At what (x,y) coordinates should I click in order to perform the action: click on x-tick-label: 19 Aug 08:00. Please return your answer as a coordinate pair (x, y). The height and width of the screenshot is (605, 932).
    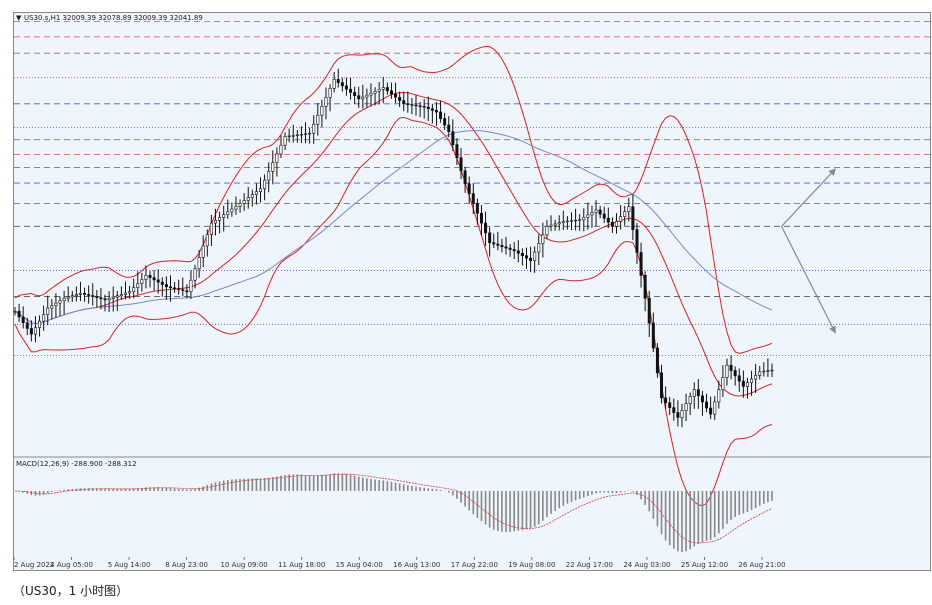
    Looking at the image, I should click on (531, 565).